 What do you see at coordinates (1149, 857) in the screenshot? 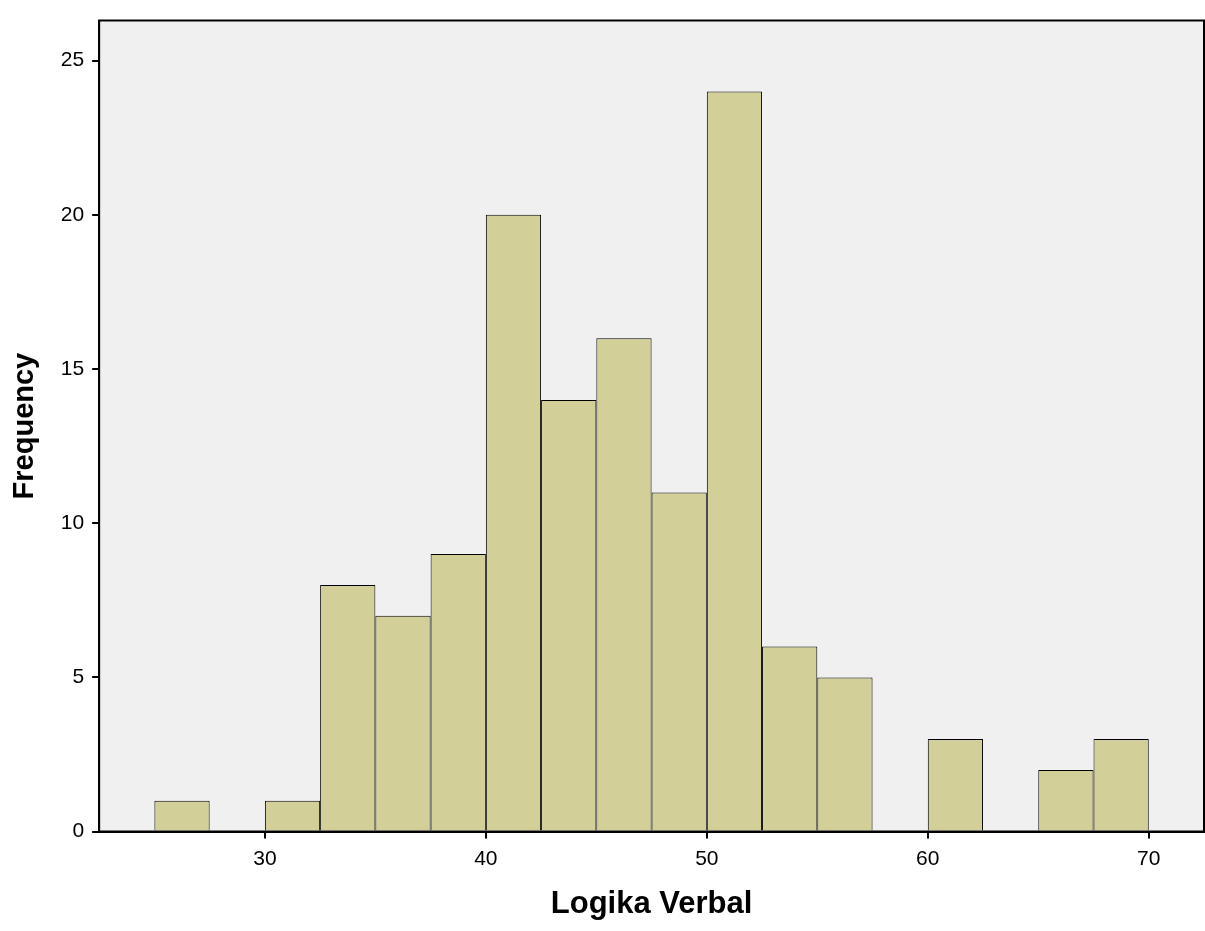
I see `x-tick-label: 70` at bounding box center [1149, 857].